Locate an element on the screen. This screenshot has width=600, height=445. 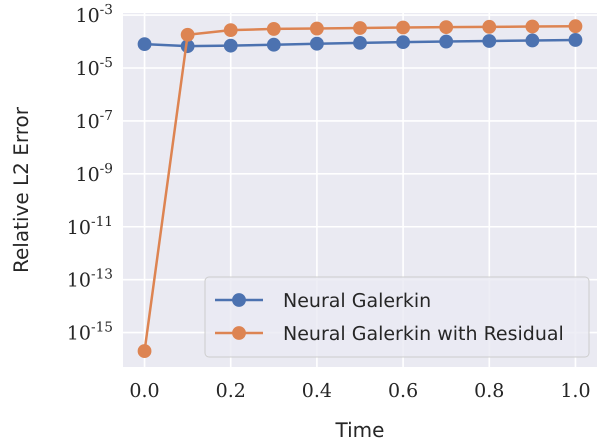
x-tick-label: 0.6 is located at coordinates (403, 391).